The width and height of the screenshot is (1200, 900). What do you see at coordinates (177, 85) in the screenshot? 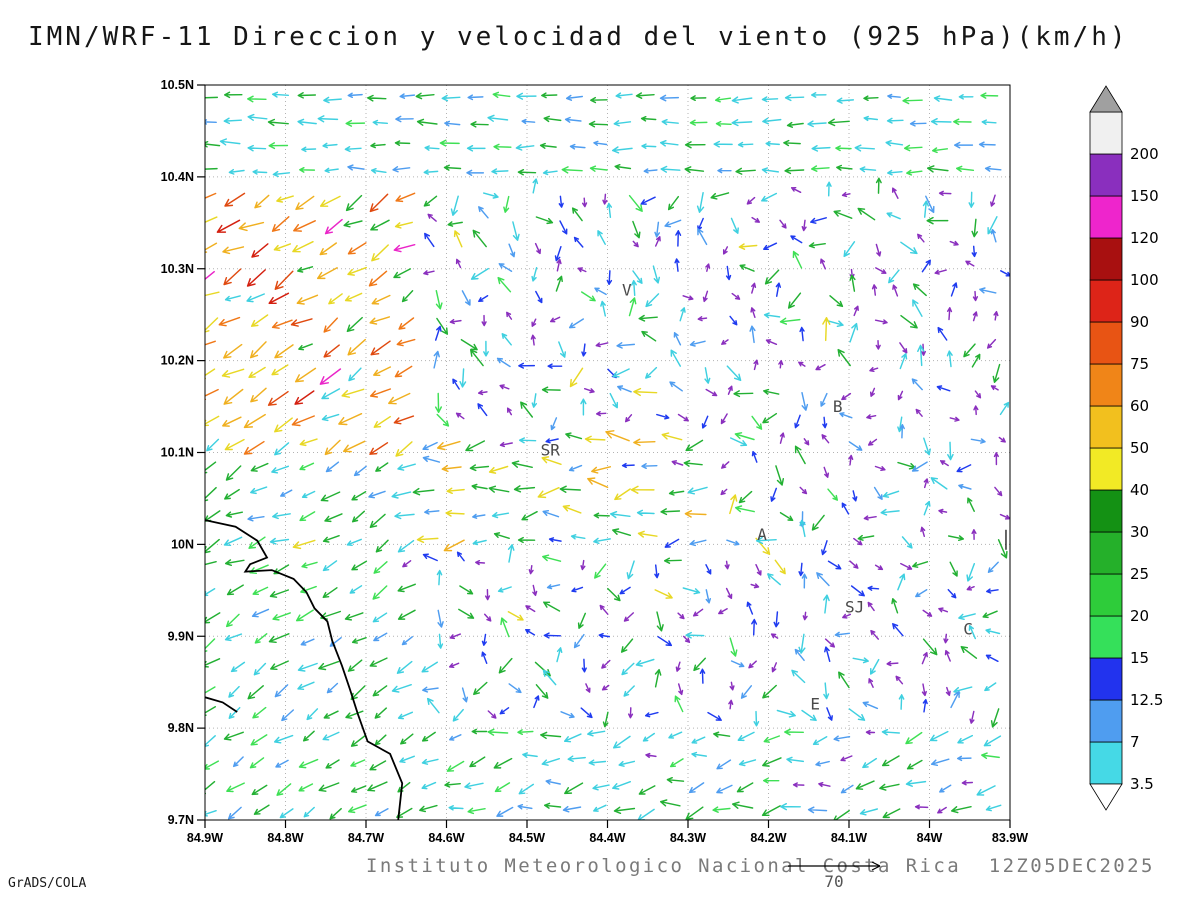
I see `lat-tick-label: 10.5N` at bounding box center [177, 85].